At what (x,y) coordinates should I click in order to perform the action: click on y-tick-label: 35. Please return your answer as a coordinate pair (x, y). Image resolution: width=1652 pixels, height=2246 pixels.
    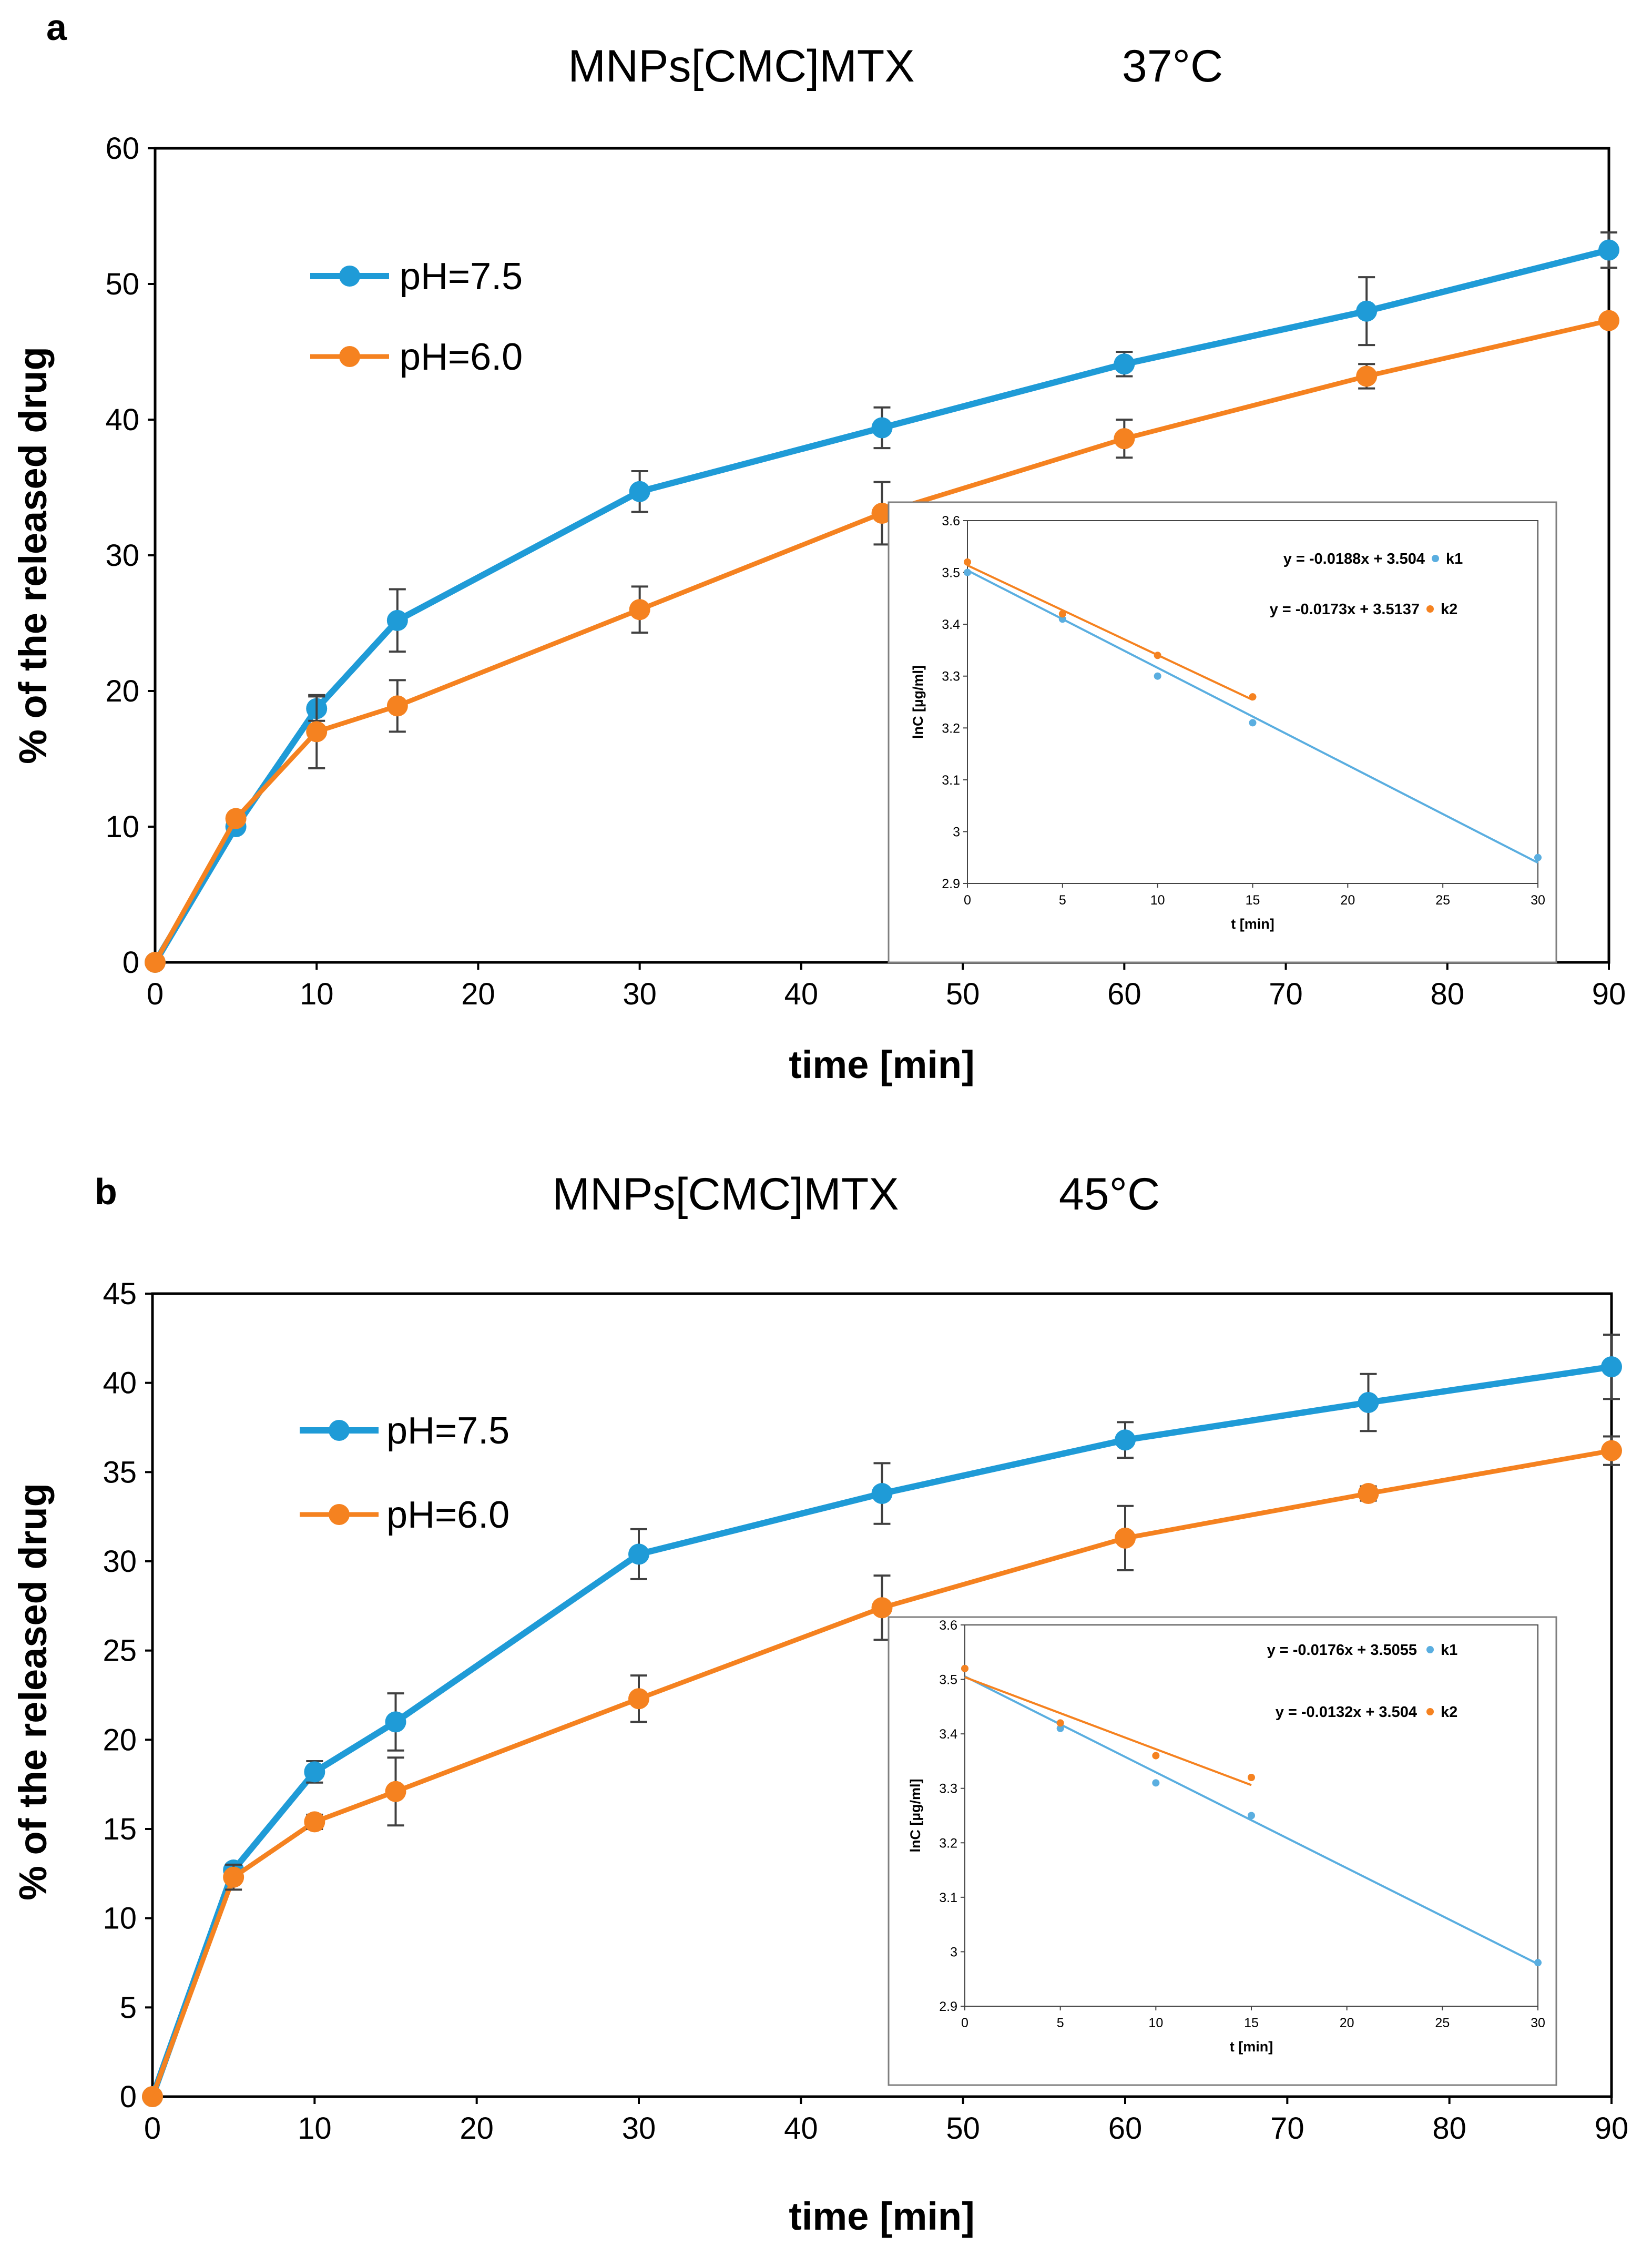
    Looking at the image, I should click on (120, 1472).